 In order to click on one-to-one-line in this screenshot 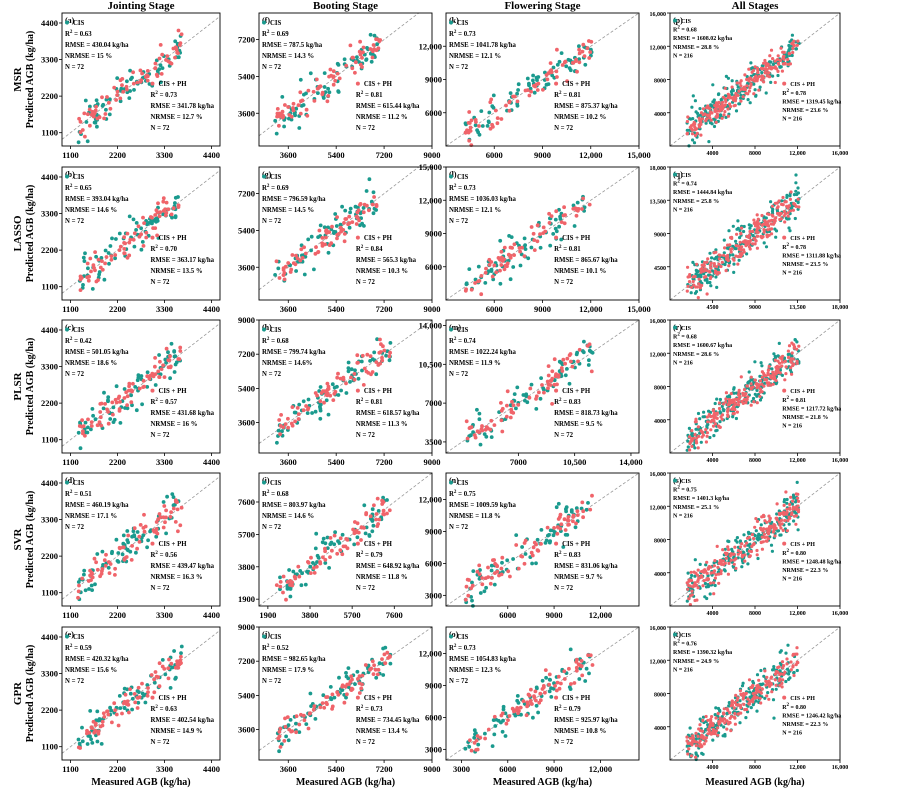, I will do `click(542, 693)`.